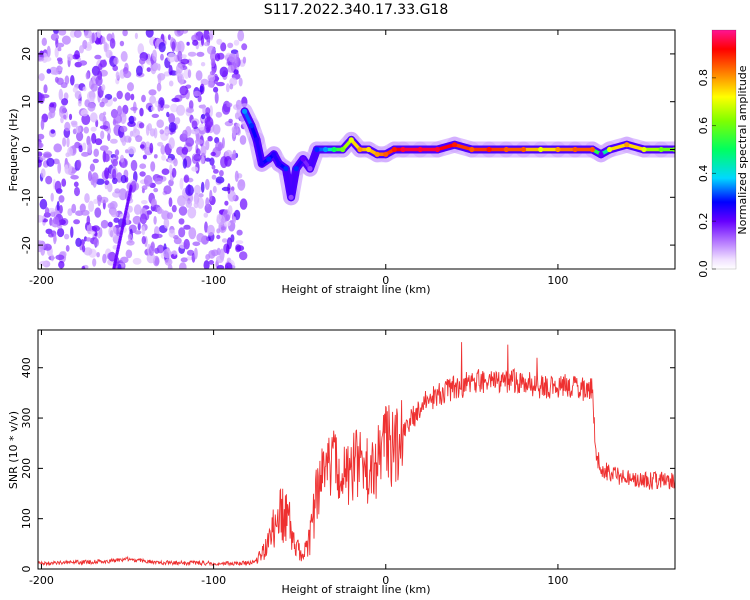  I want to click on spectrogram-ridge, so click(455, 154).